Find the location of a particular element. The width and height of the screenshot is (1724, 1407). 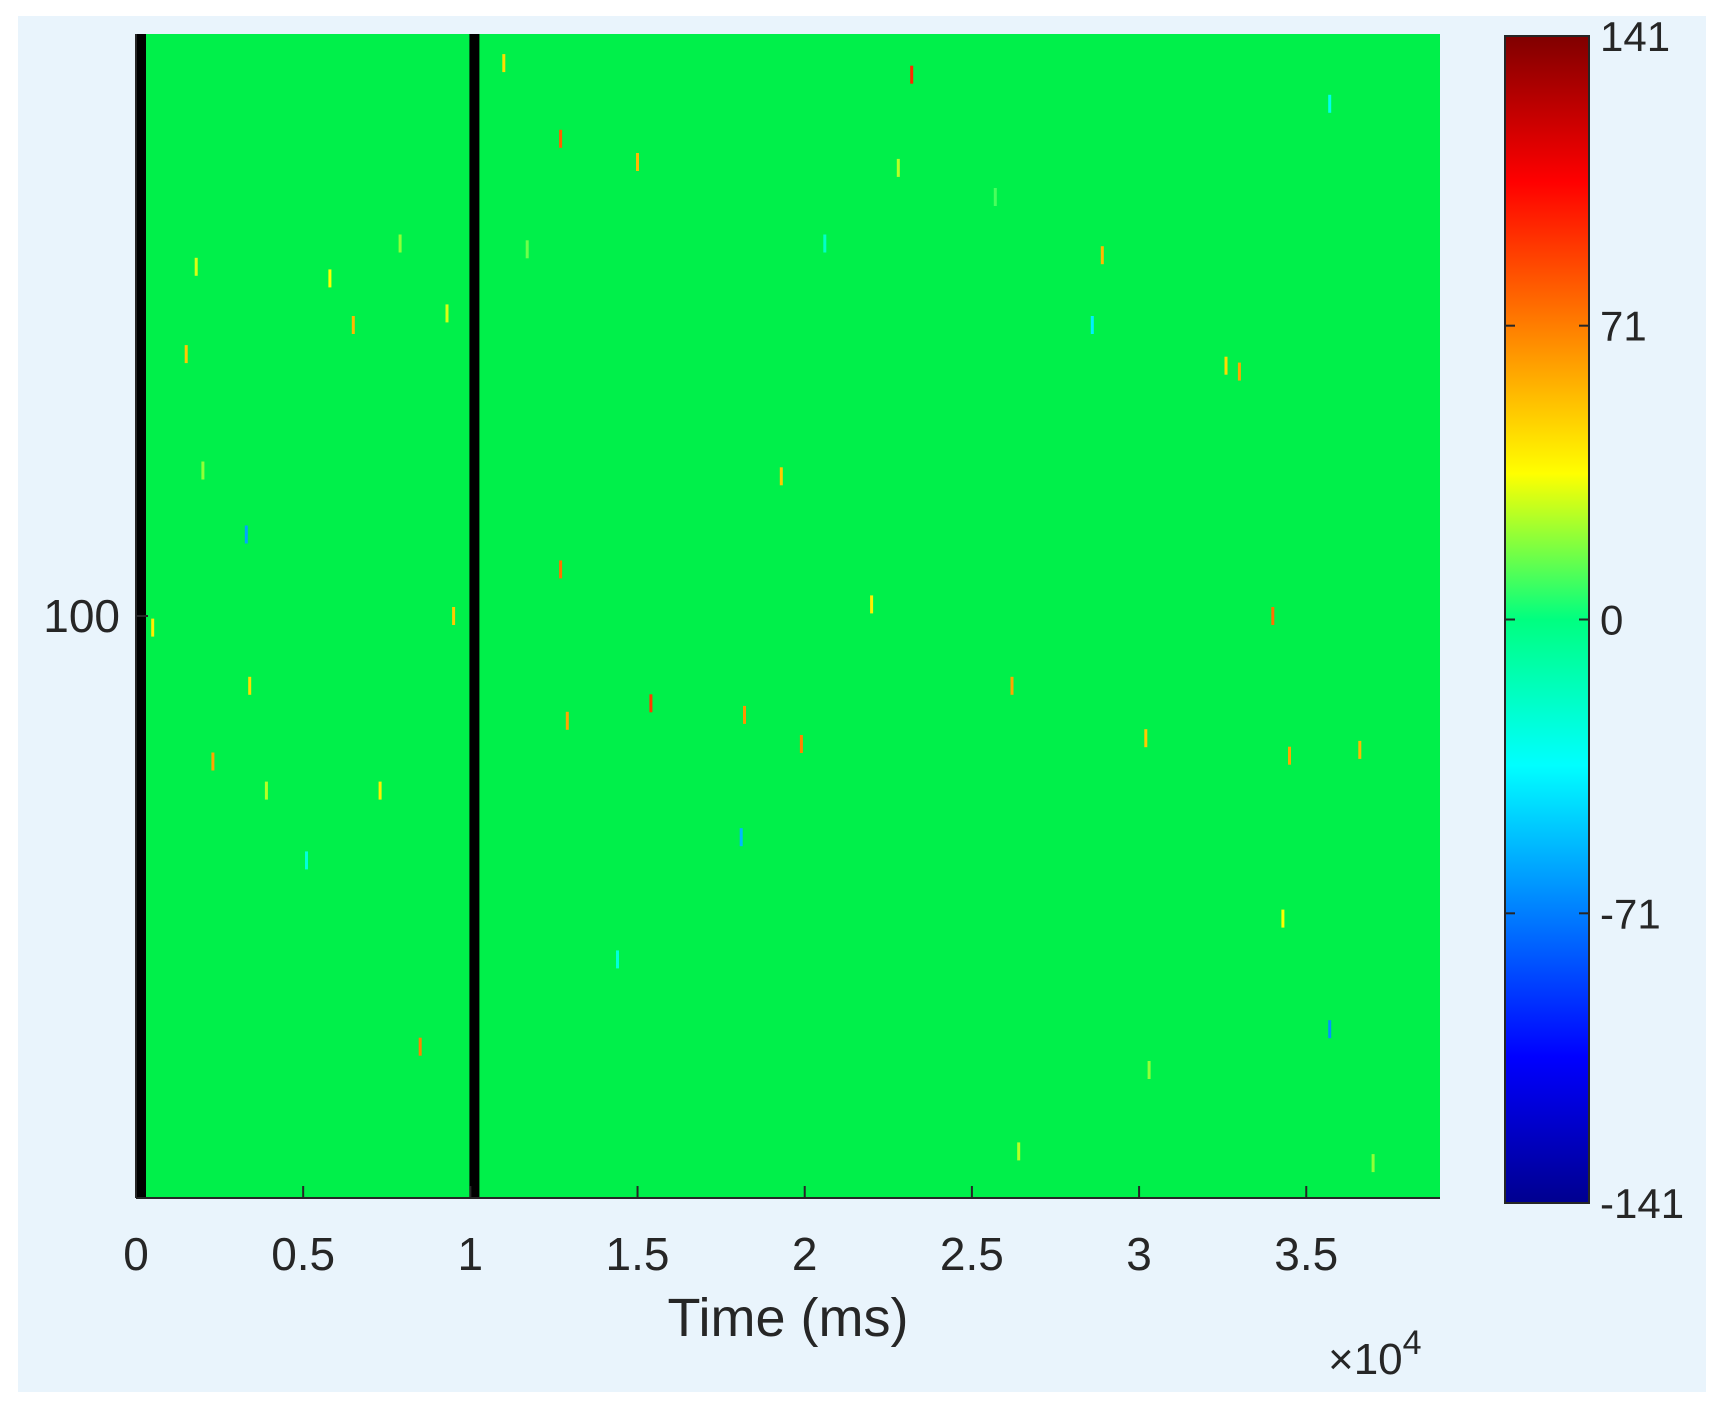

colorbar: 141 71 0 -71 -141 is located at coordinates (1594, 620).